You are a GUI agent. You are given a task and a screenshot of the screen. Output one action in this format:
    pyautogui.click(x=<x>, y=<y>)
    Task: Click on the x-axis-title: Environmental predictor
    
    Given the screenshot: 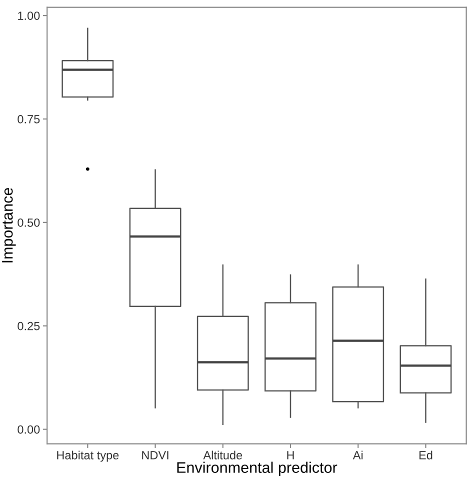 What is the action you would take?
    pyautogui.click(x=257, y=469)
    